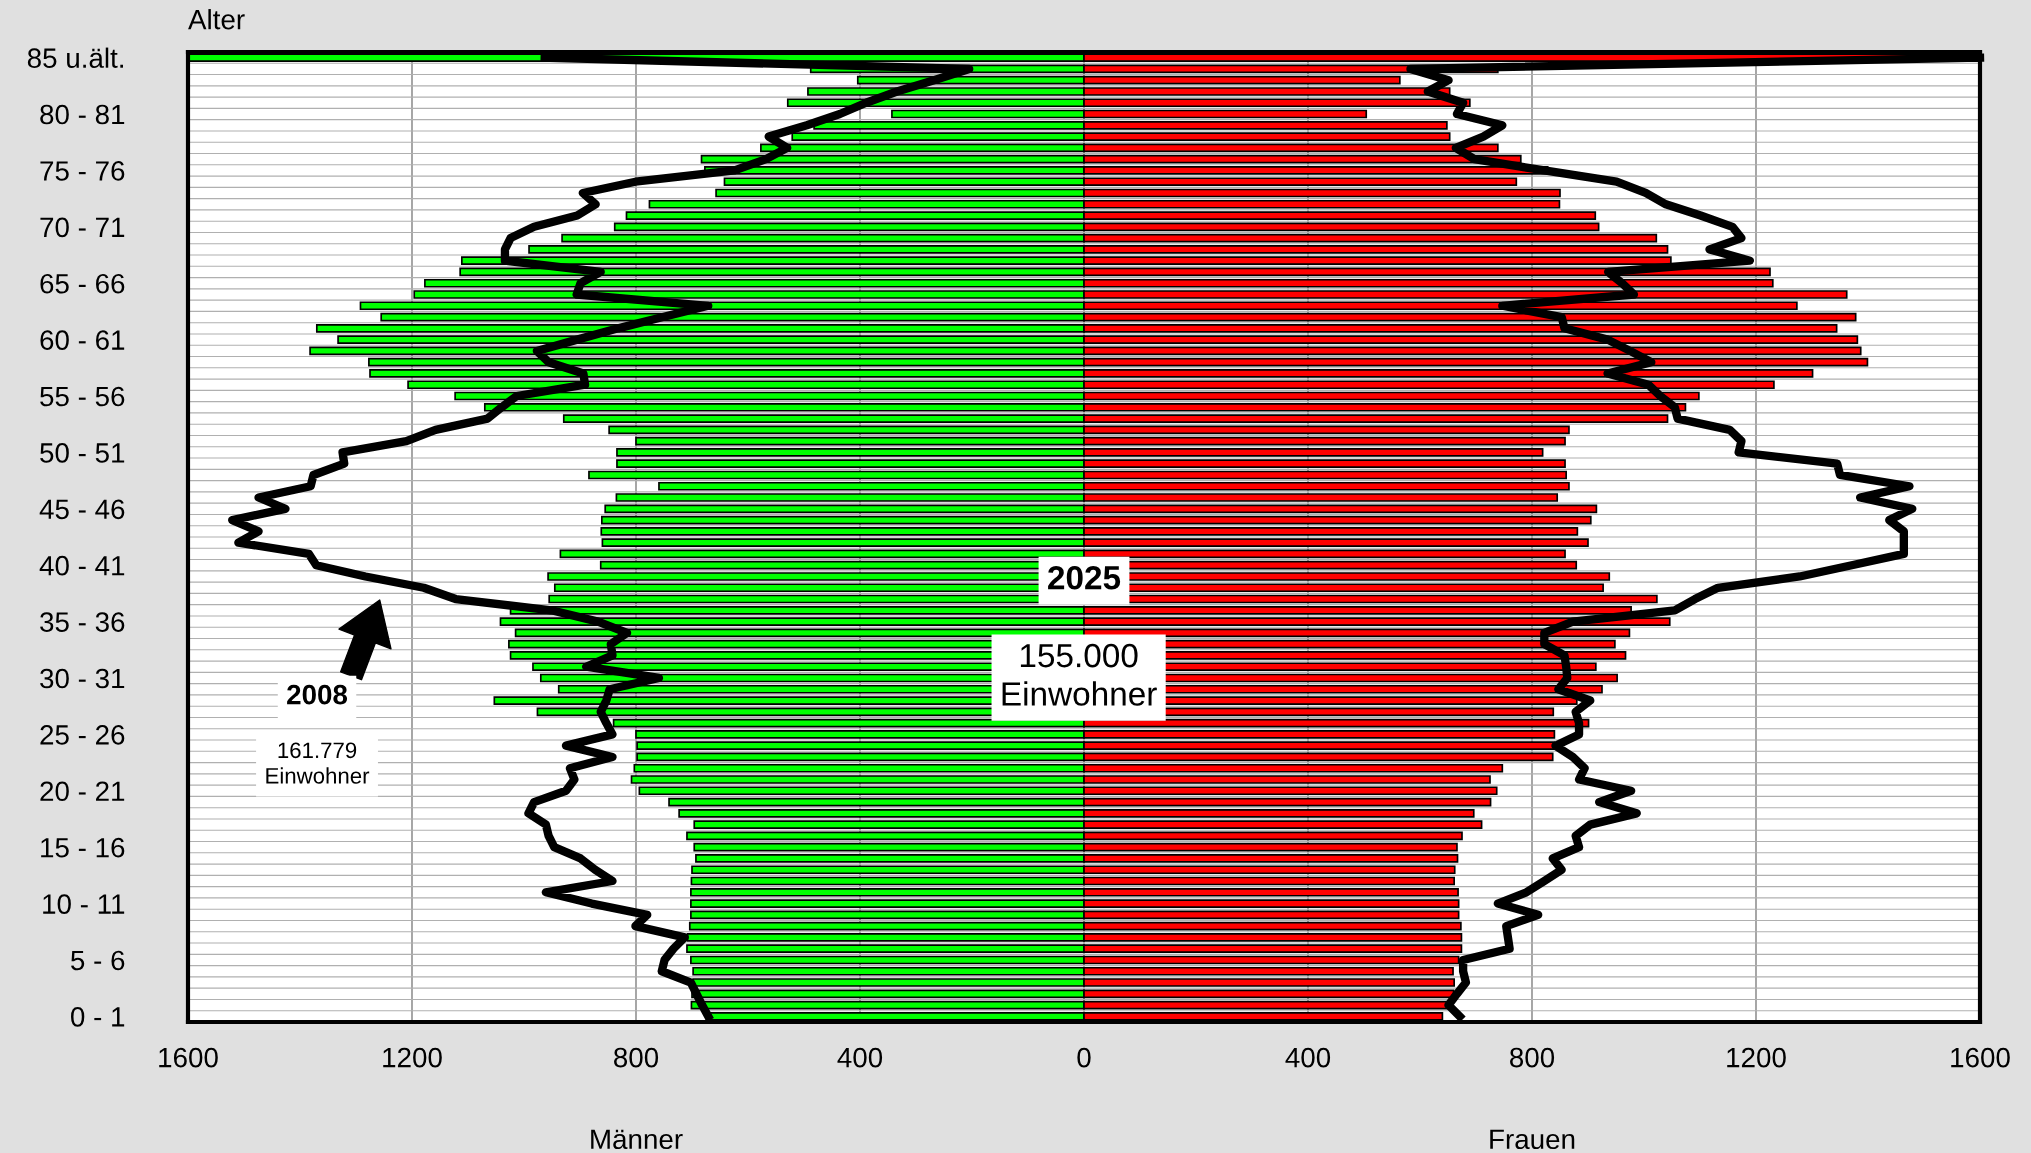 The height and width of the screenshot is (1153, 2031). Describe the element at coordinates (82, 396) in the screenshot. I see `y-tick-label: 55 - 56` at that location.